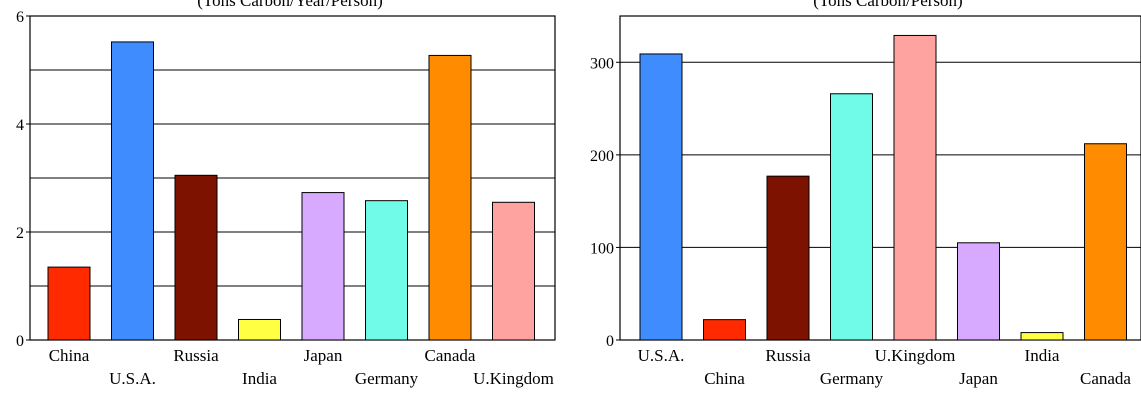  What do you see at coordinates (602, 63) in the screenshot?
I see `y-tick-label: 300` at bounding box center [602, 63].